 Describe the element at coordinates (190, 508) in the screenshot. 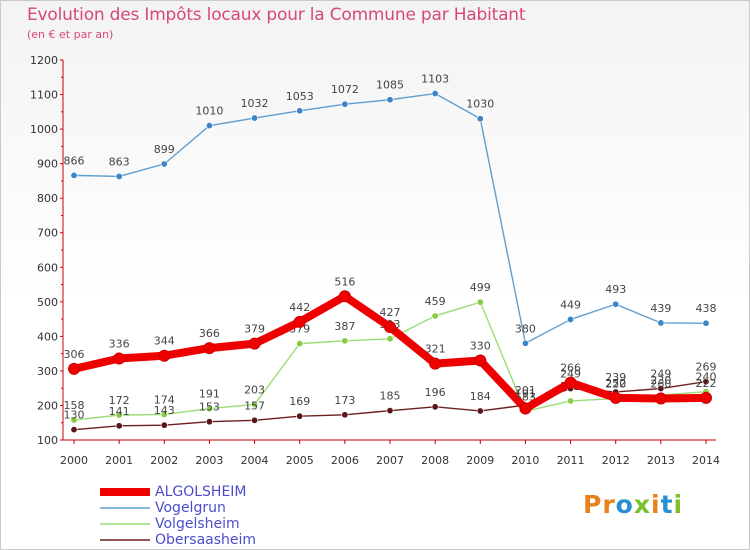

I see `legend-label-vogelgrun: Vogelgrun` at that location.